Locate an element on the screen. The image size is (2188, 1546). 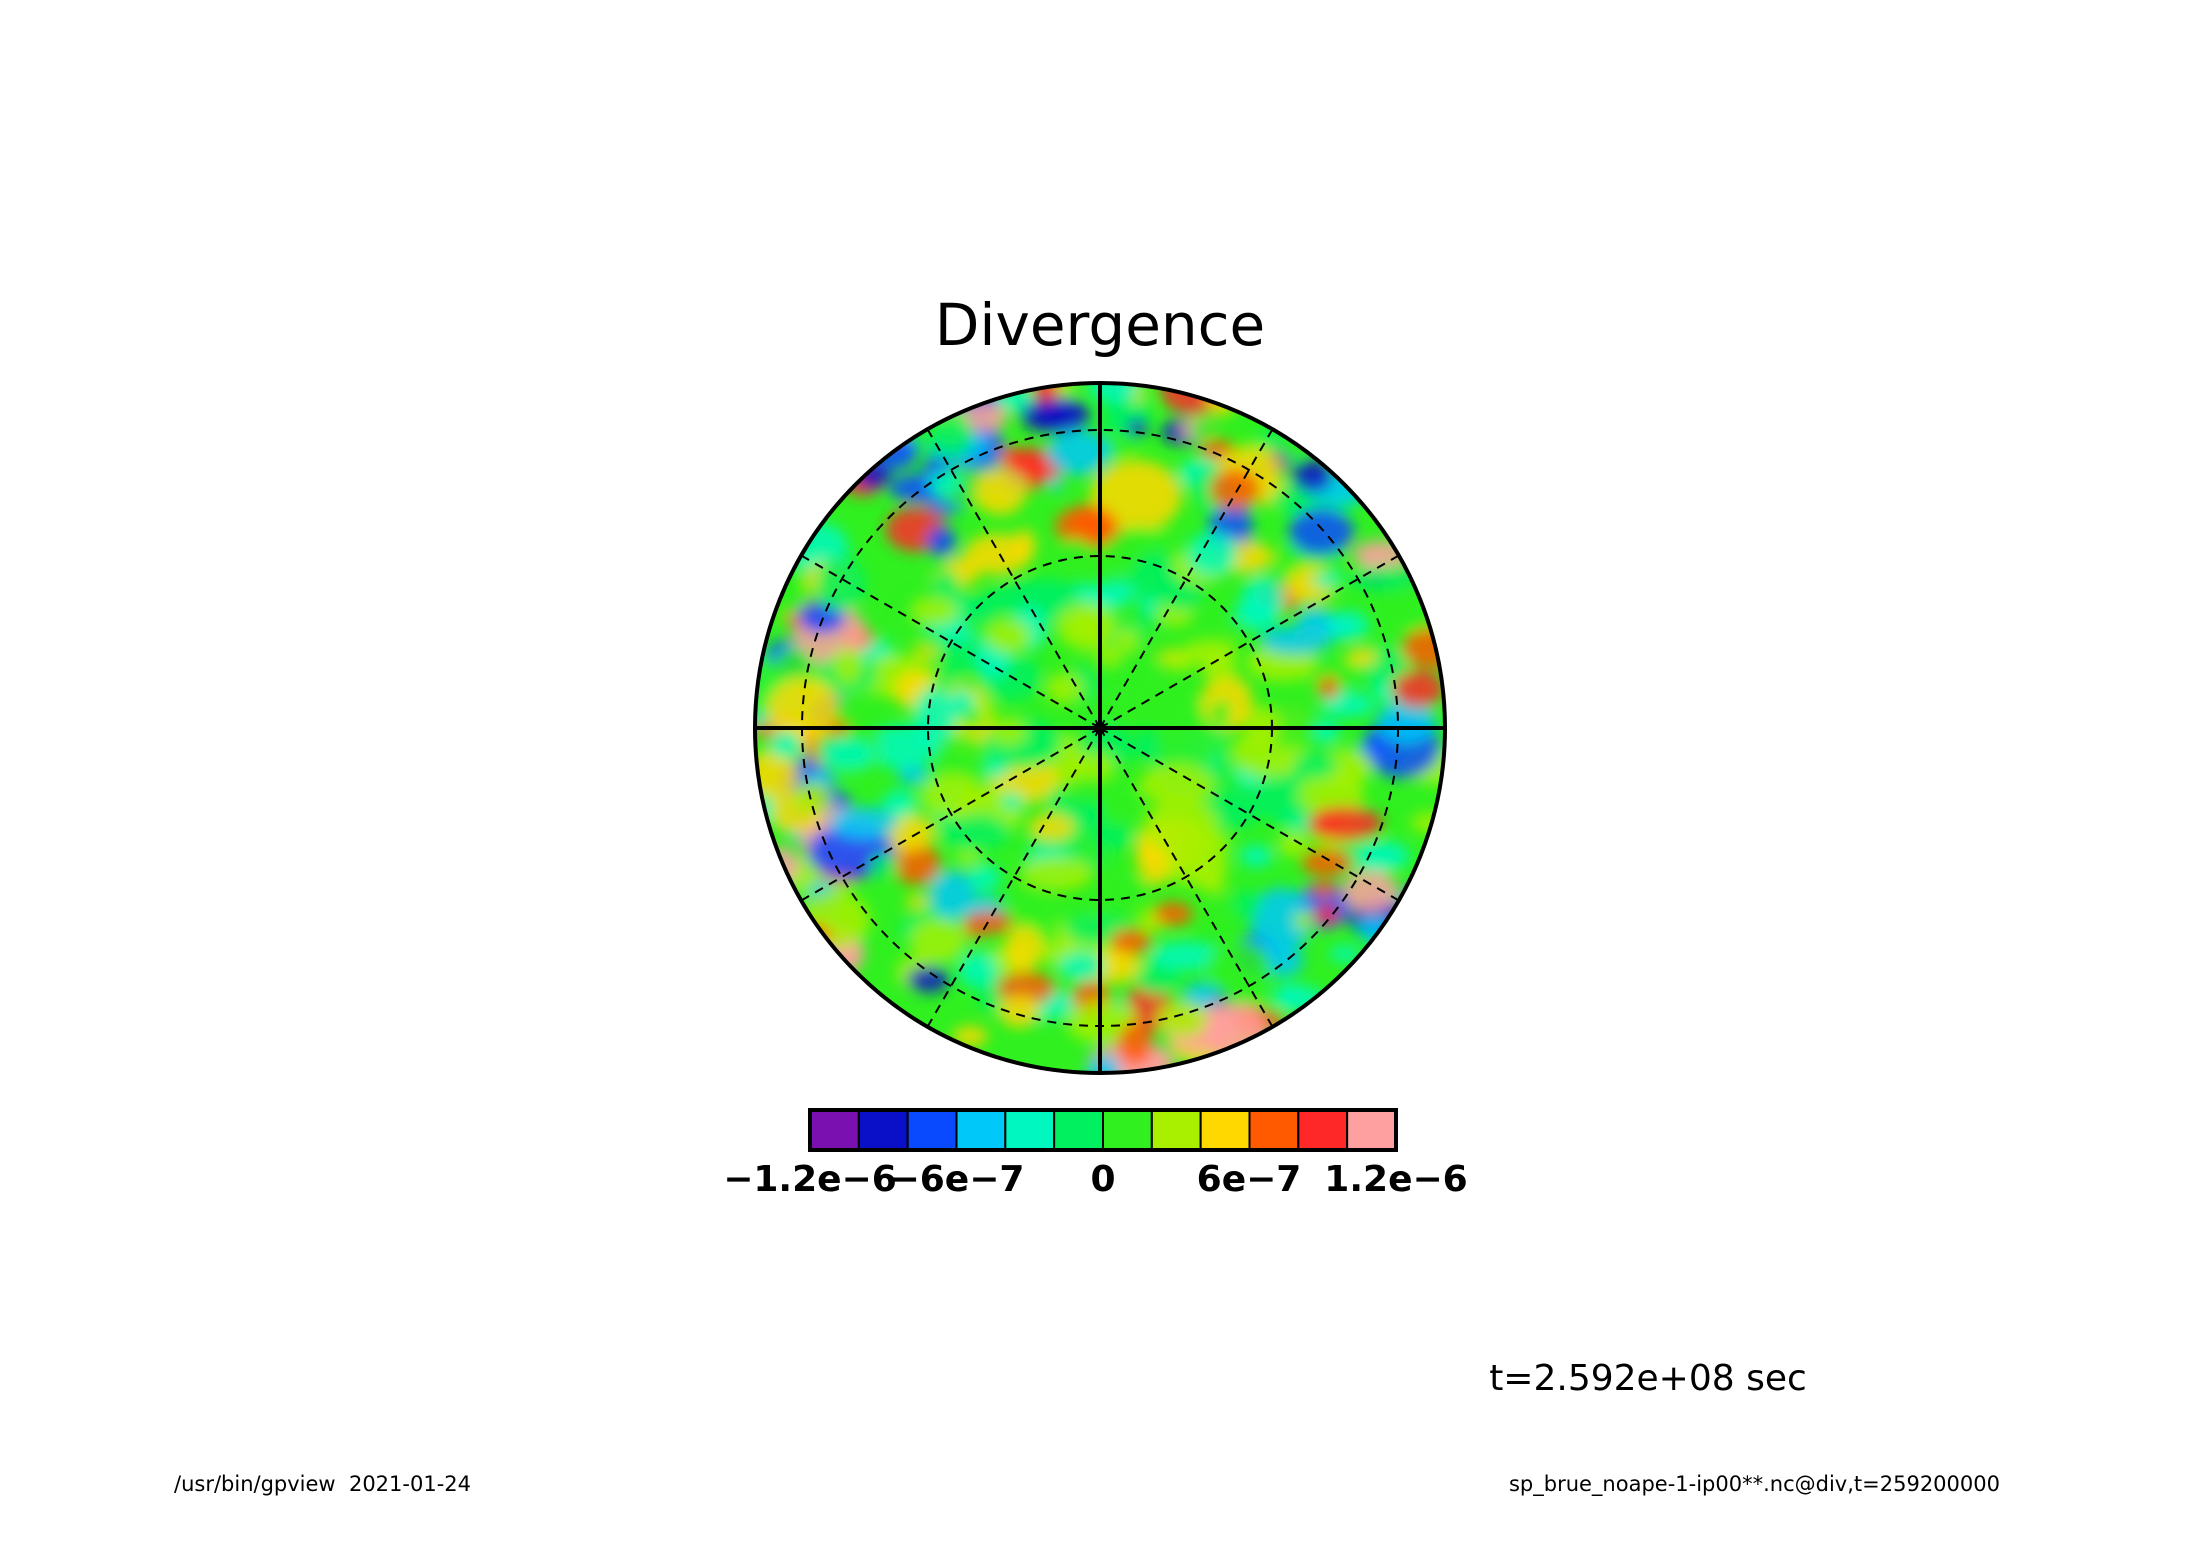
colorbar-label-5: 1.2e−6 is located at coordinates (1395, 1179).